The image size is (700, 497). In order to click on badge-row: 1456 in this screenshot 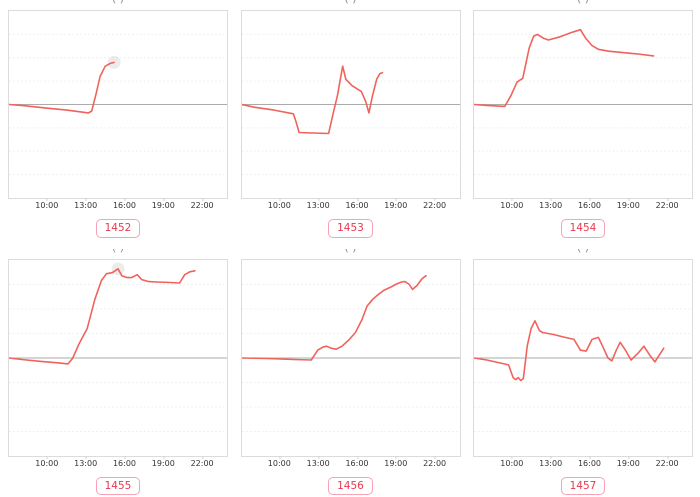, I will do `click(351, 486)`.